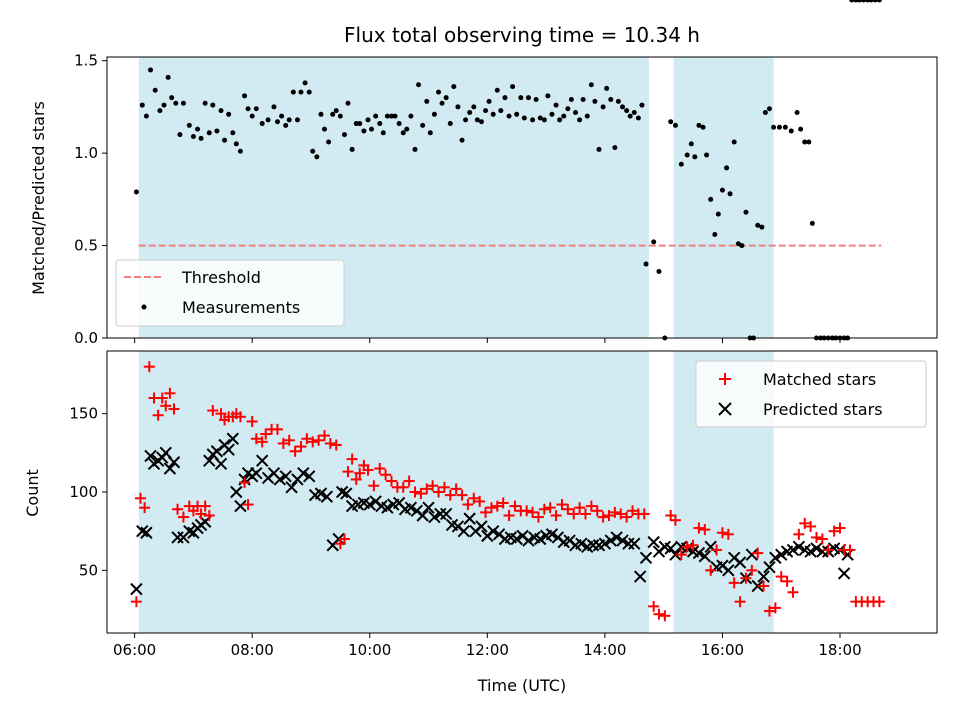 The height and width of the screenshot is (720, 960). What do you see at coordinates (369, 650) in the screenshot?
I see `x-tick-label: 10:00` at bounding box center [369, 650].